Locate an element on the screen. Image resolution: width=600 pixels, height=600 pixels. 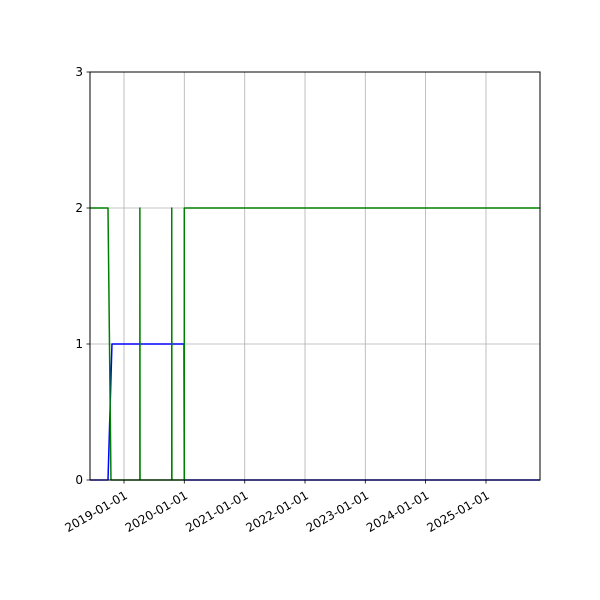
y-tick-label: 1 is located at coordinates (79, 344).